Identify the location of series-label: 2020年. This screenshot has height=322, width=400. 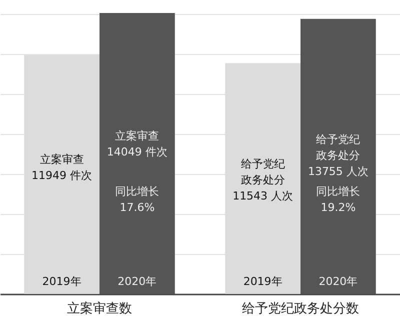
(137, 281).